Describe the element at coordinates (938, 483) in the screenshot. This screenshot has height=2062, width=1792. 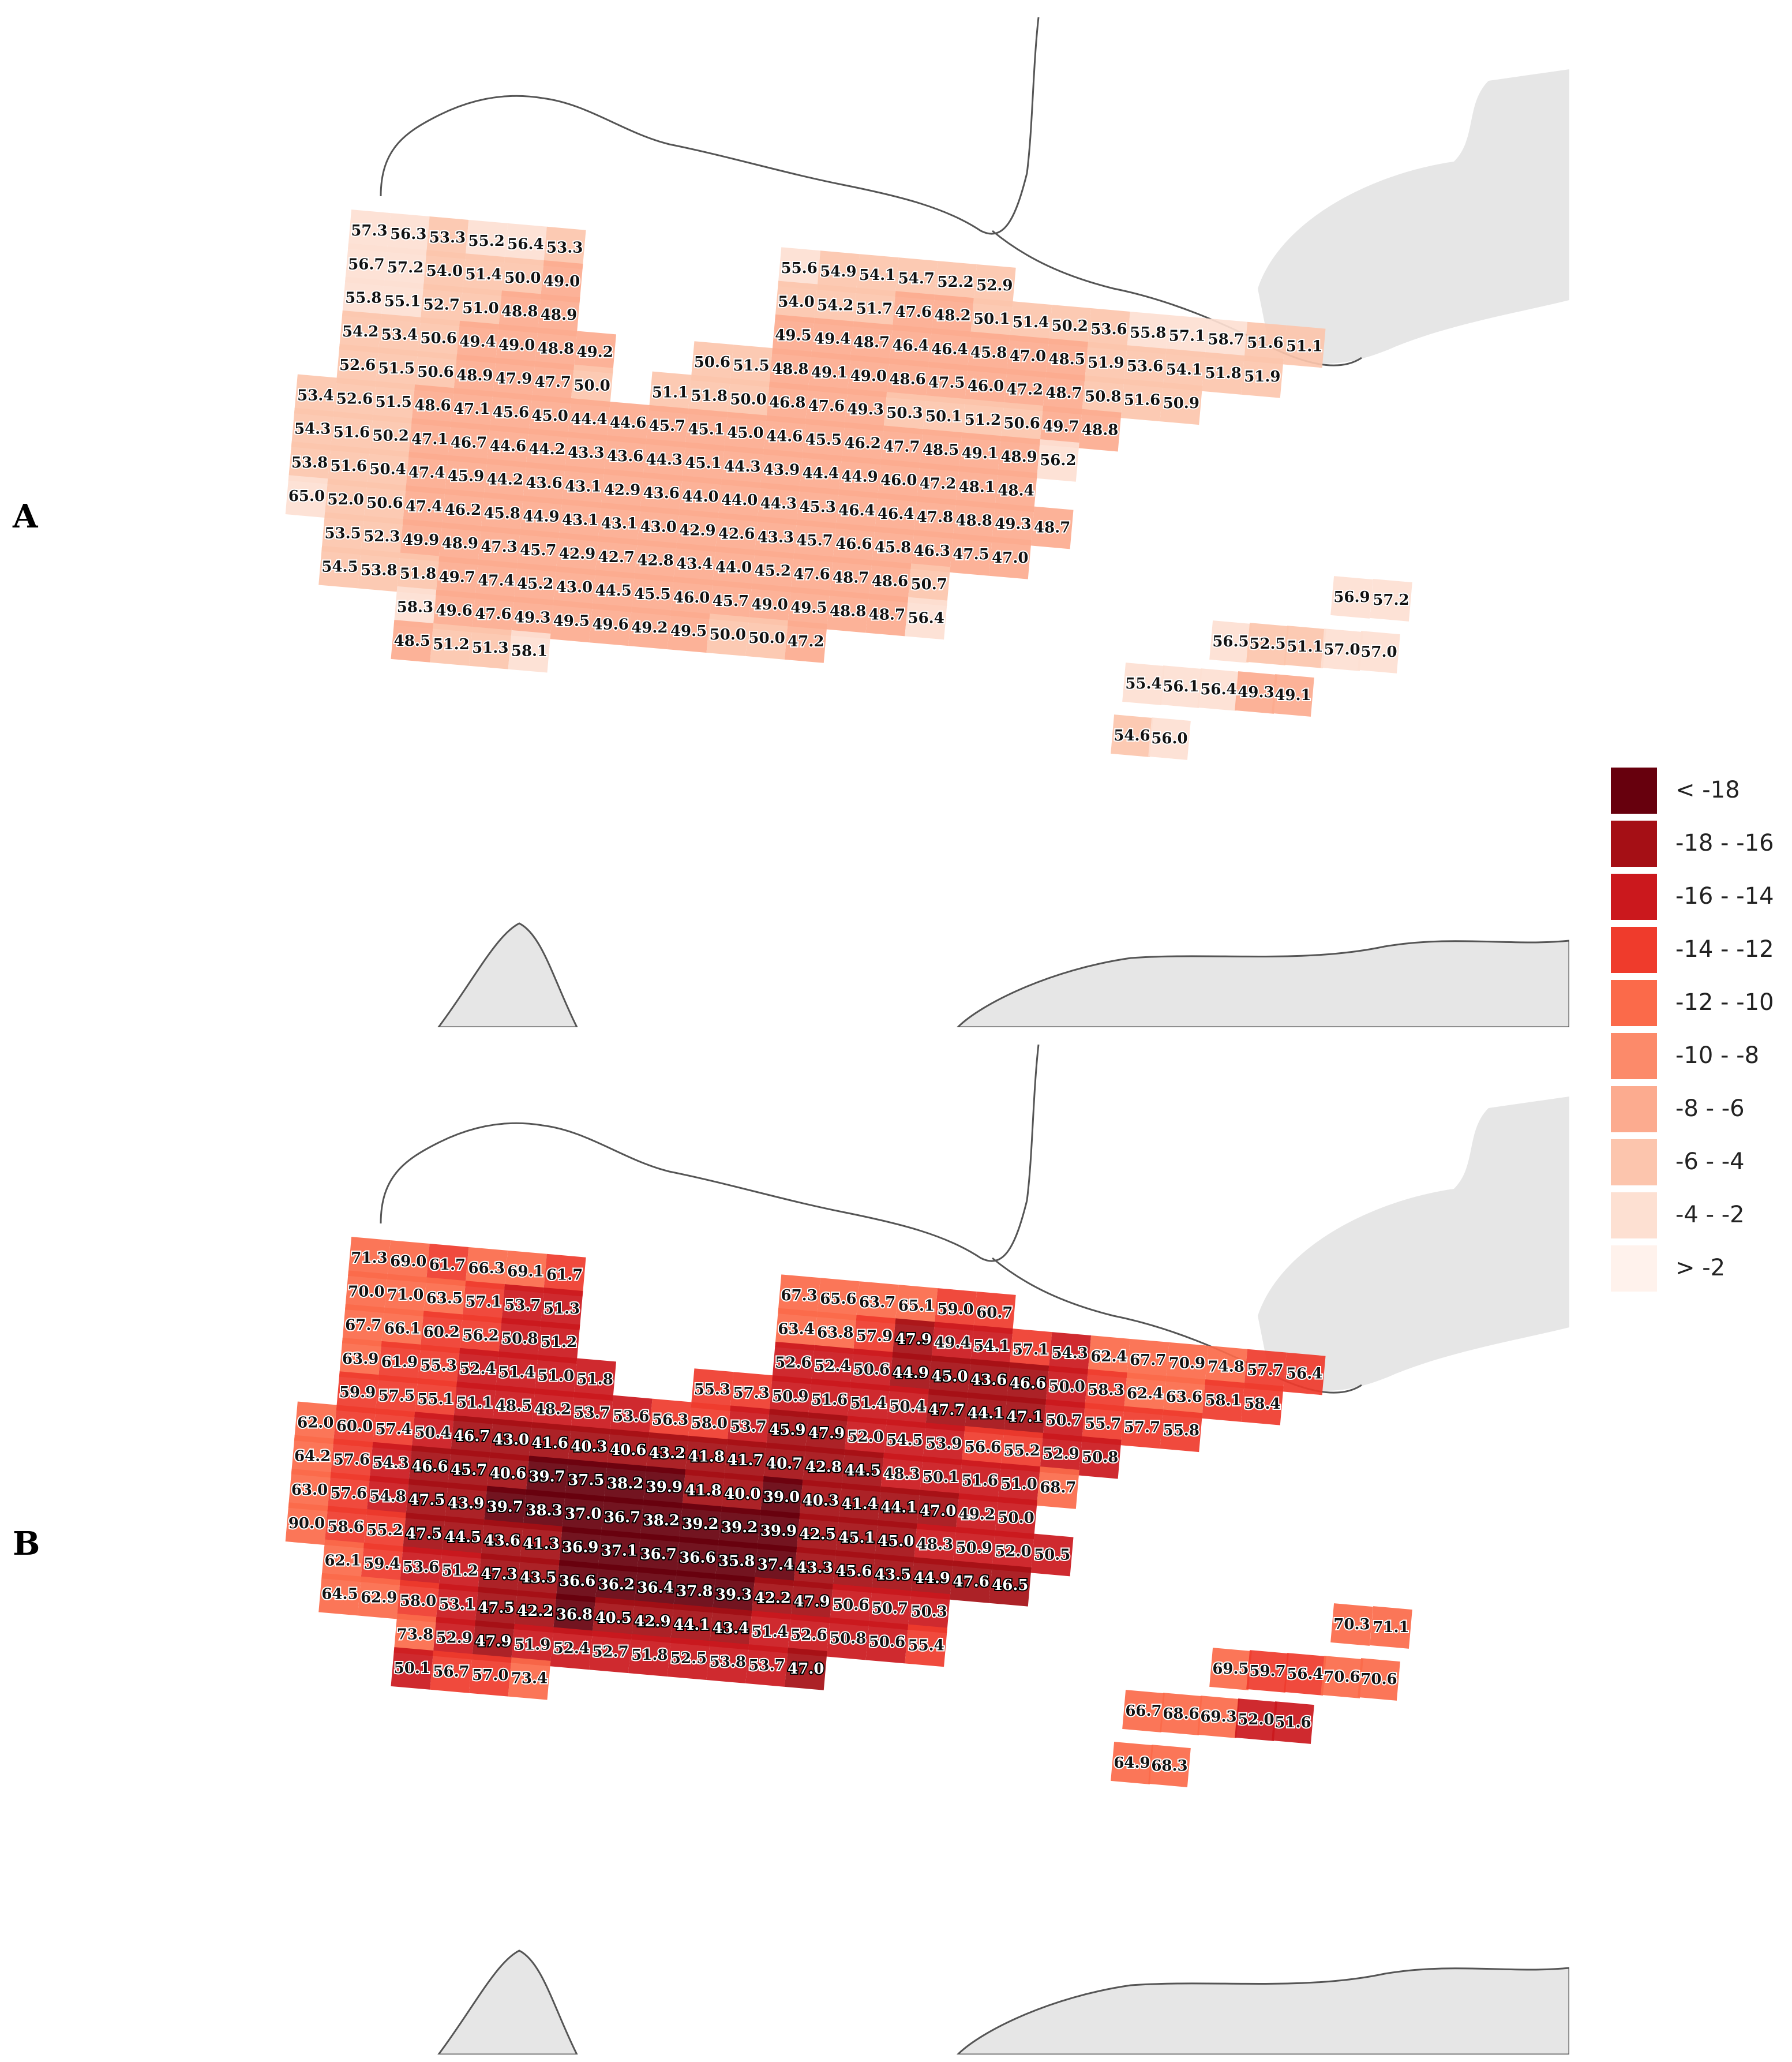
I see `cell-value-label: 47.2` at that location.